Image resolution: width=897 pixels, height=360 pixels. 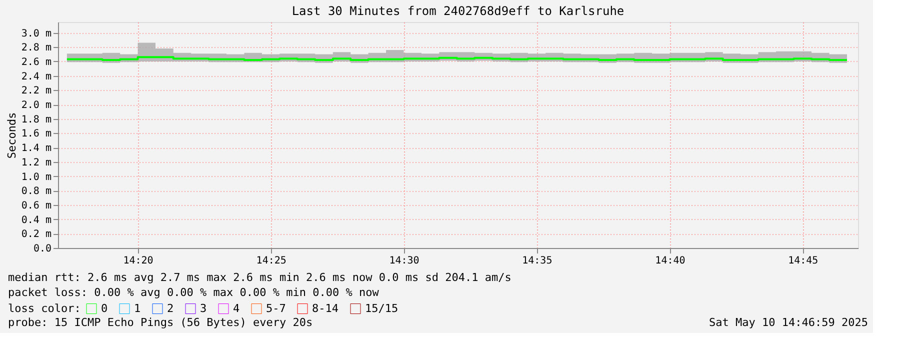 What do you see at coordinates (44, 308) in the screenshot?
I see `legend-title: loss color:` at bounding box center [44, 308].